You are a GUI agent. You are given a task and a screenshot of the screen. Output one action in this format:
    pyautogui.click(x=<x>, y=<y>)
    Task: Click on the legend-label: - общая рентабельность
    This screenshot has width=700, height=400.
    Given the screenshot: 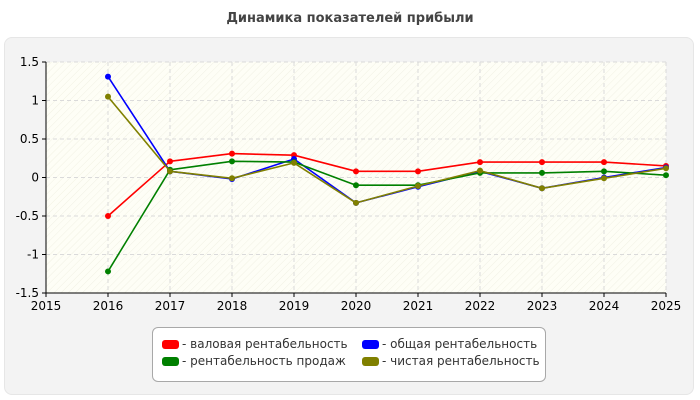 What is the action you would take?
    pyautogui.click(x=460, y=344)
    